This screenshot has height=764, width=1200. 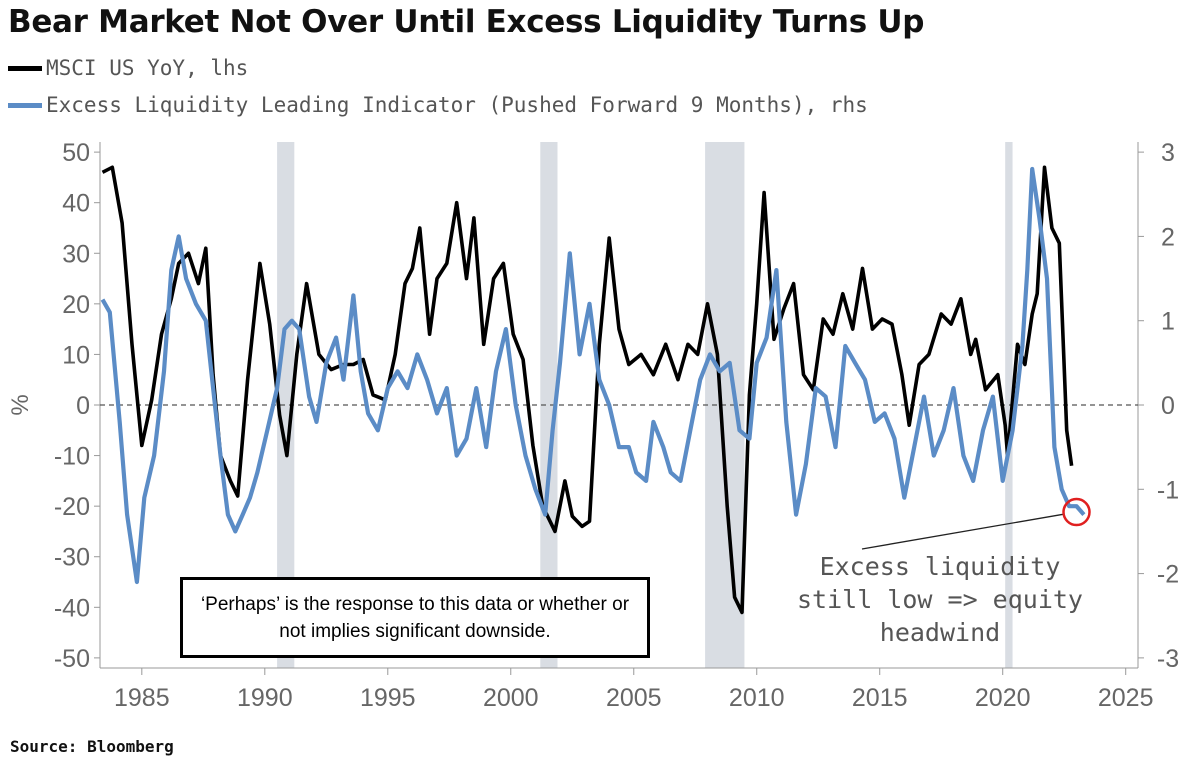 What do you see at coordinates (72, 659) in the screenshot?
I see `left-tick-label: -50` at bounding box center [72, 659].